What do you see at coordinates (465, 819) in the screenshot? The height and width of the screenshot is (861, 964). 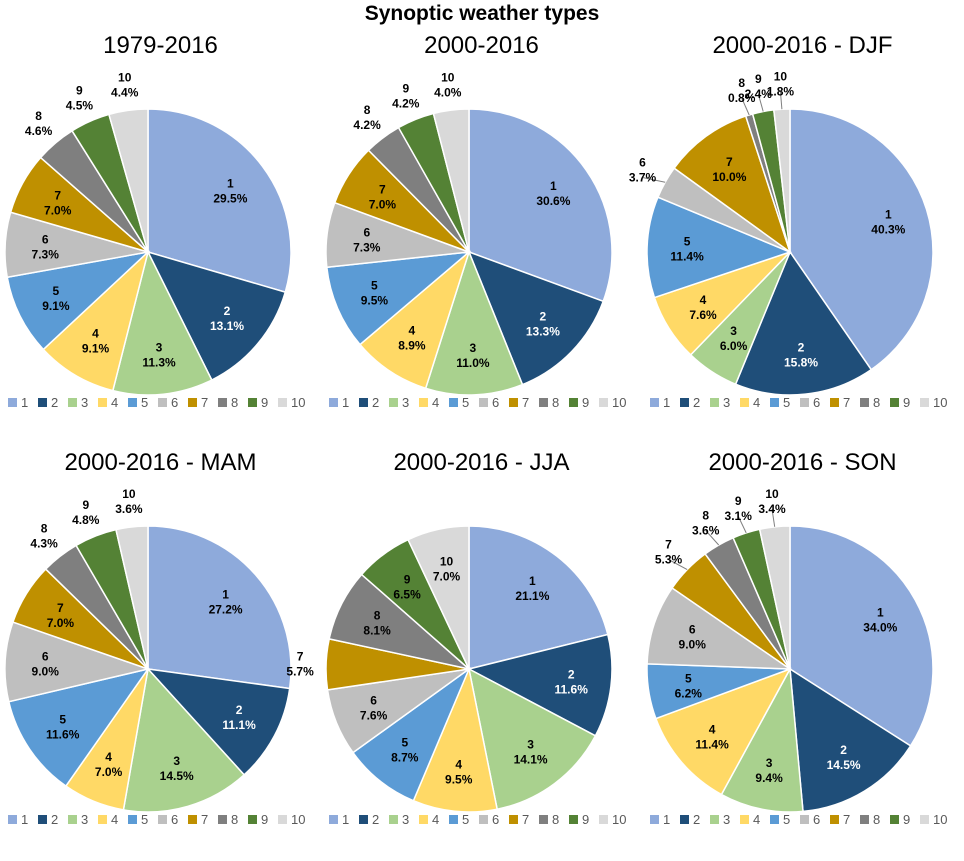 I see `legend-label: 5` at bounding box center [465, 819].